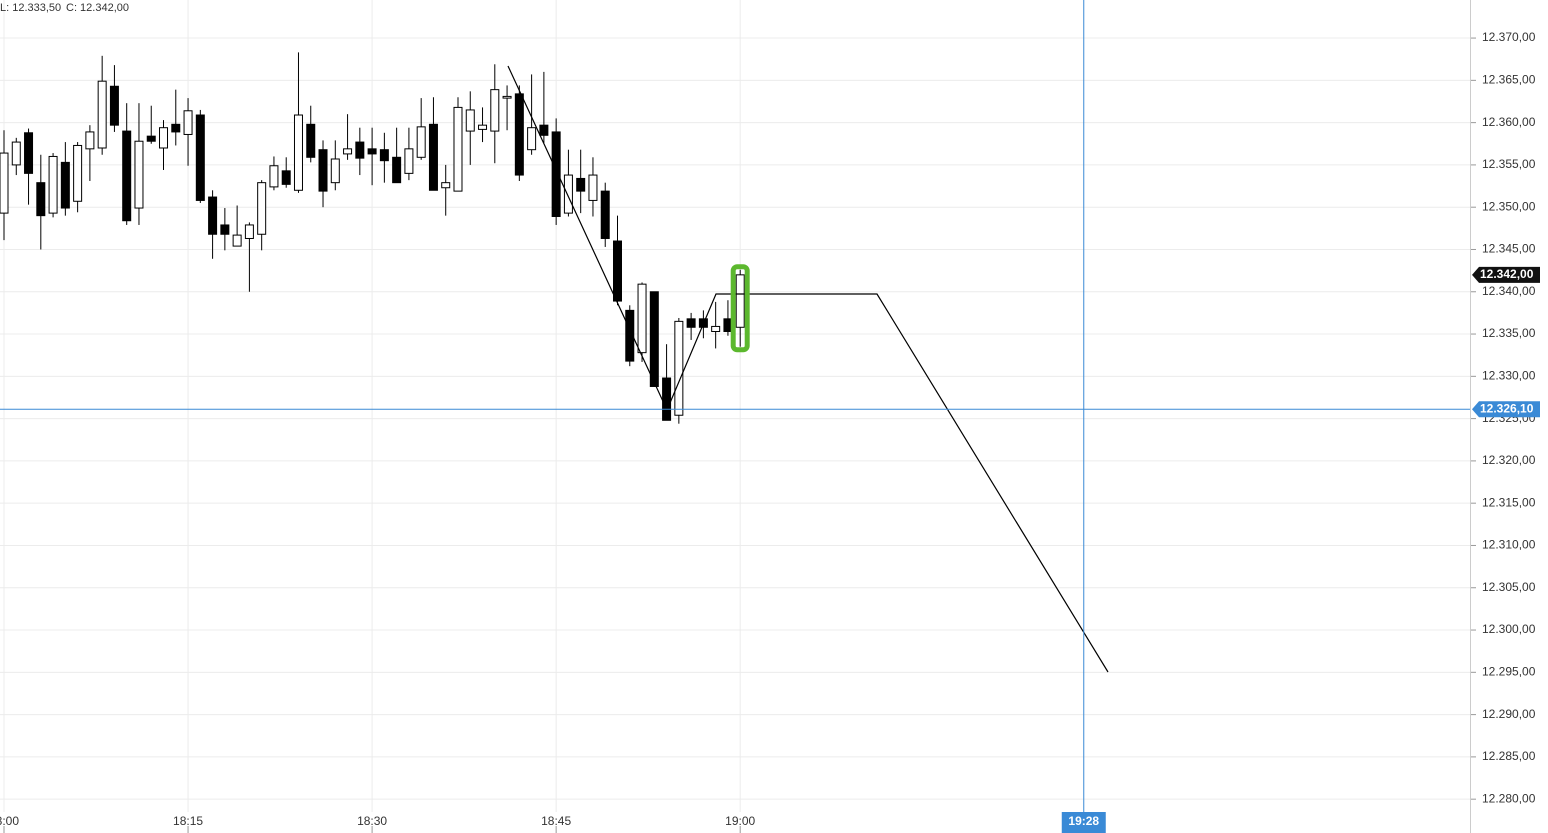 This screenshot has height=833, width=1548. Describe the element at coordinates (1509, 587) in the screenshot. I see `y-tick-label: 12.305,00` at that location.